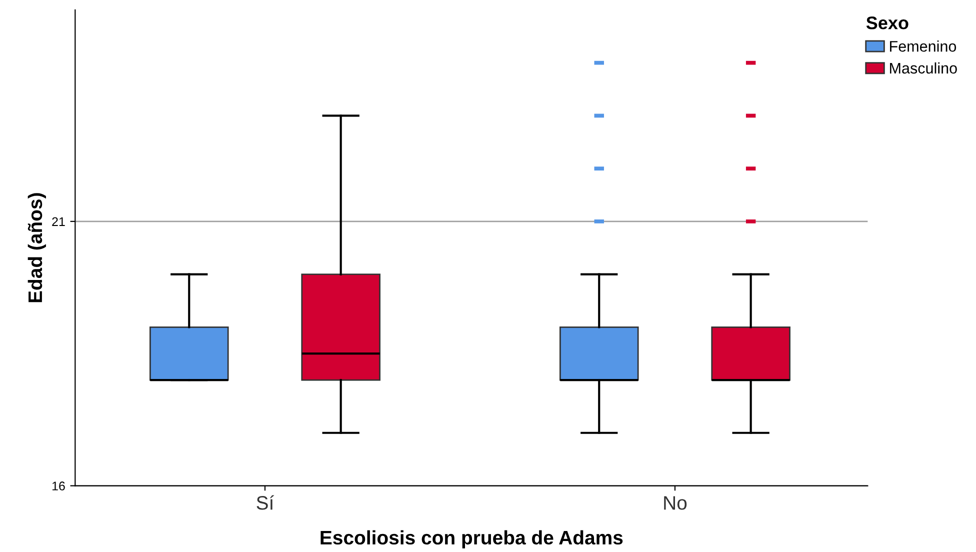 The height and width of the screenshot is (552, 976). What do you see at coordinates (887, 23) in the screenshot?
I see `legend-title: Sexo` at bounding box center [887, 23].